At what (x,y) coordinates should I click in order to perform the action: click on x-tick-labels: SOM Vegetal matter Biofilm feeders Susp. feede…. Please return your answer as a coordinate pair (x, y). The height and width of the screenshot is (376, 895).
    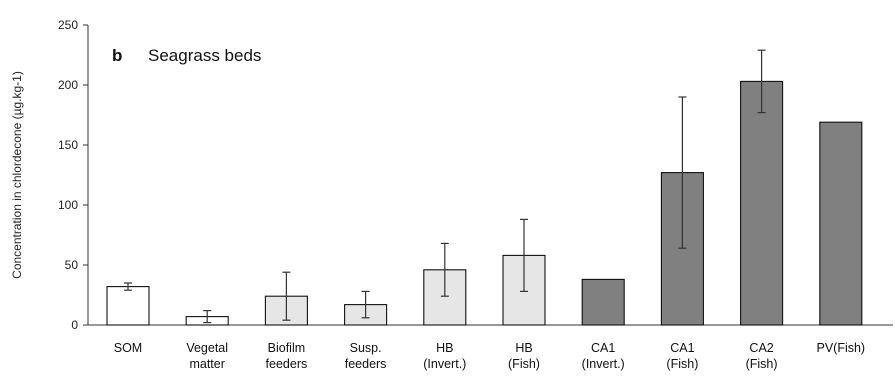
    Looking at the image, I should click on (489, 356).